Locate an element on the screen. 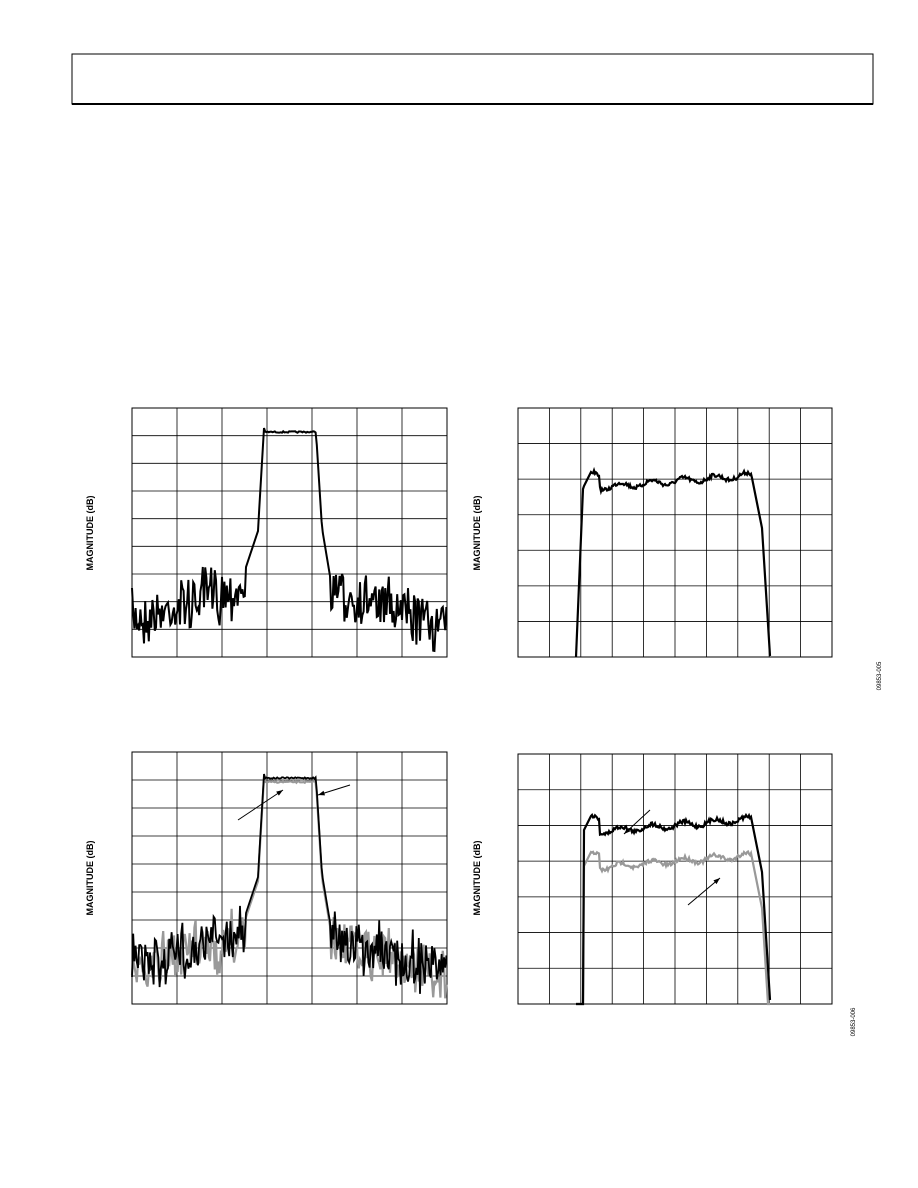  figure-id: 09853-005 is located at coordinates (880, 675).